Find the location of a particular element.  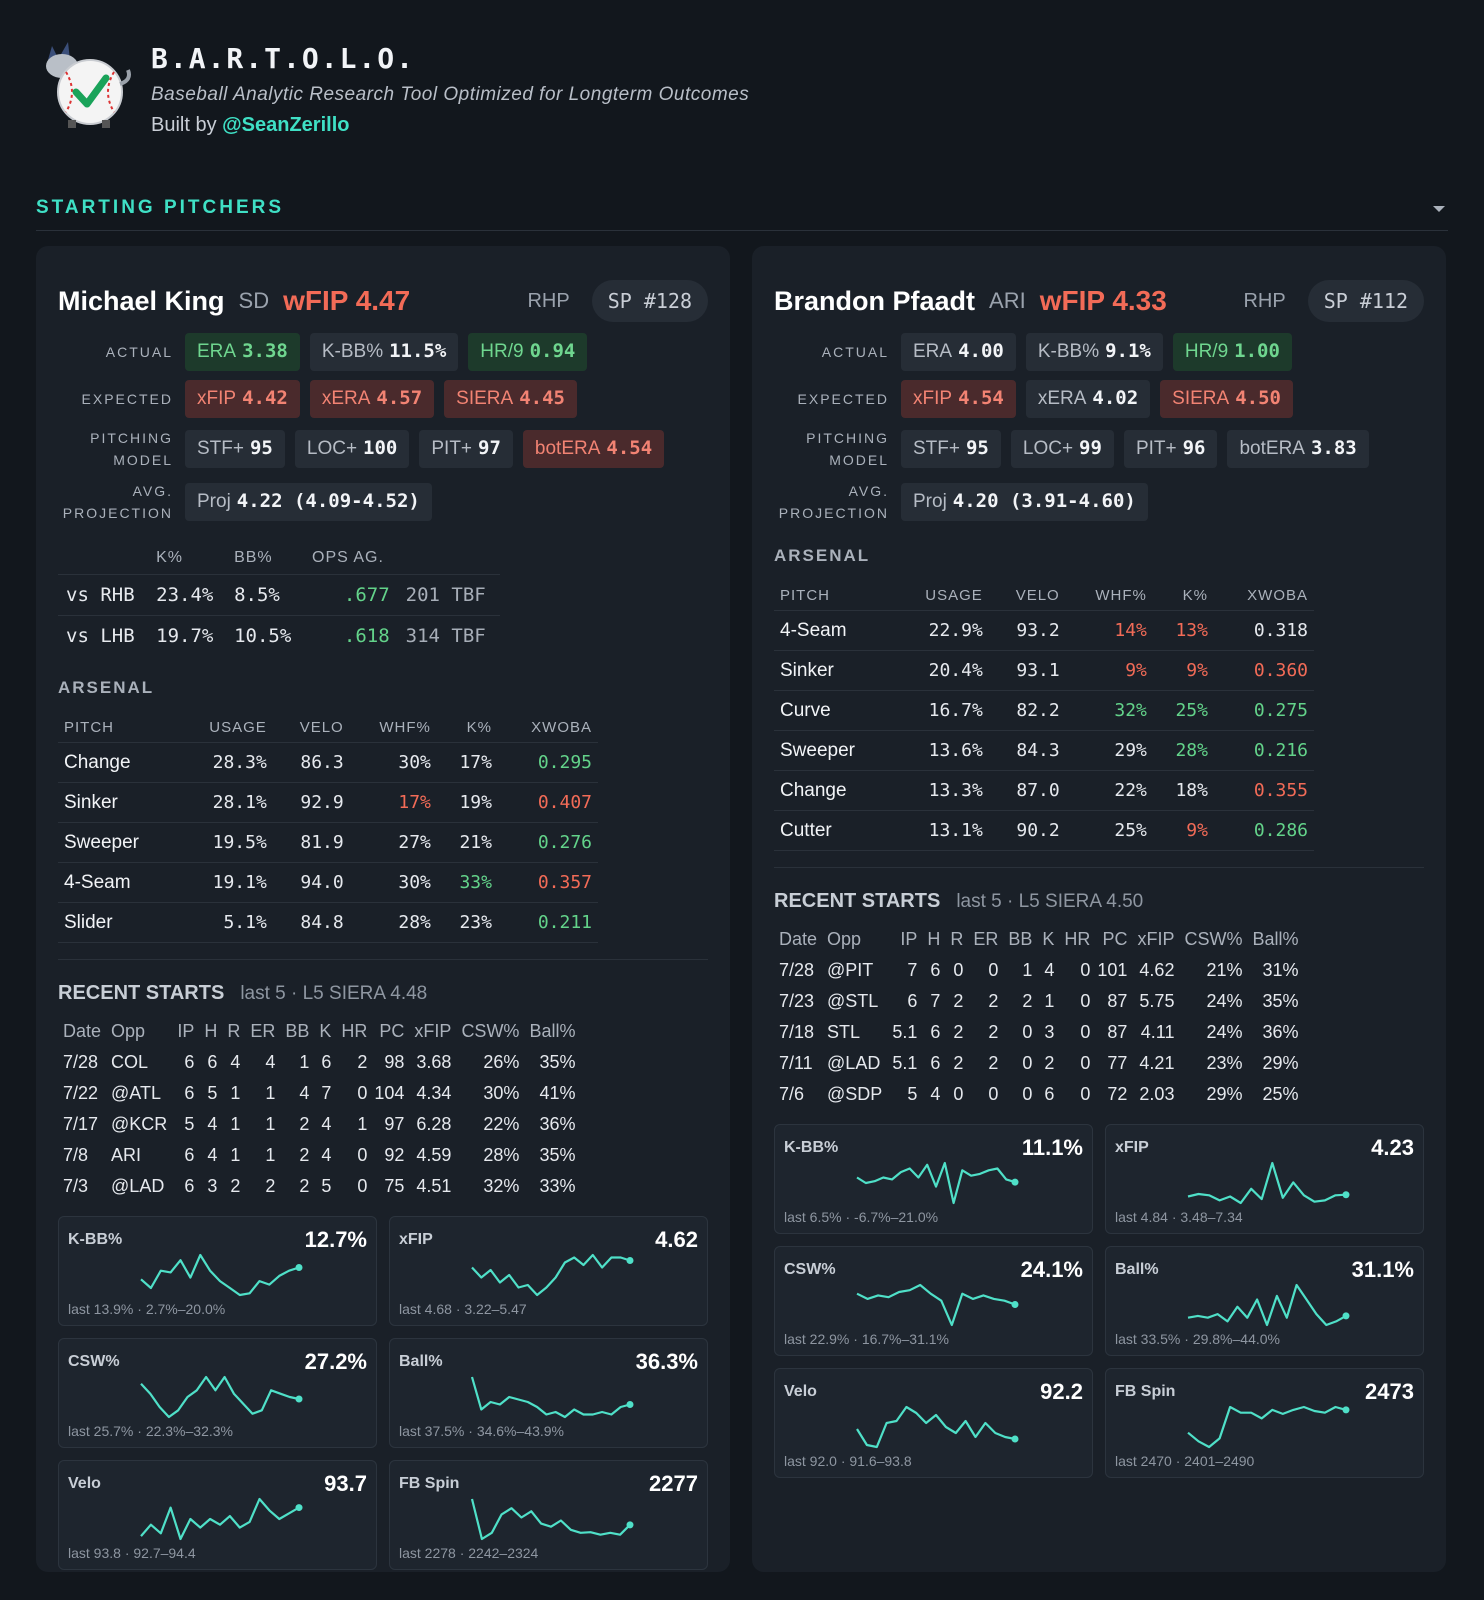

arsenal-col: USAGE is located at coordinates (225, 727).